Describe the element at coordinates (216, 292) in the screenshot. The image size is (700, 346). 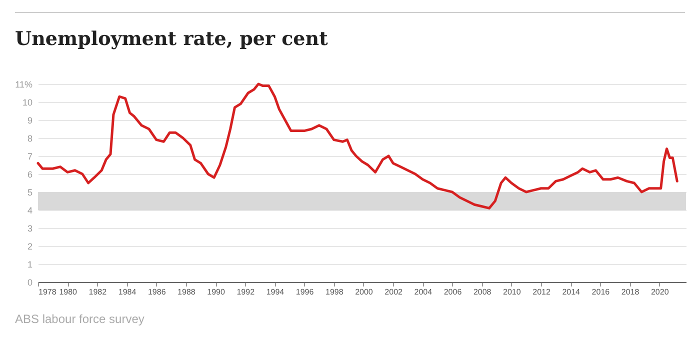
I see `x-tick-label: 1990` at that location.